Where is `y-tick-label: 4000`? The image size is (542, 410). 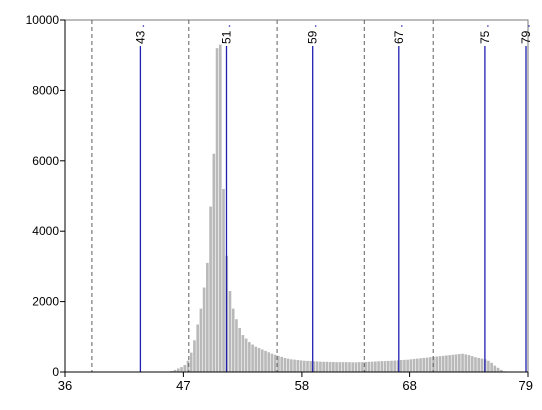
y-tick-label: 4000 is located at coordinates (45, 231).